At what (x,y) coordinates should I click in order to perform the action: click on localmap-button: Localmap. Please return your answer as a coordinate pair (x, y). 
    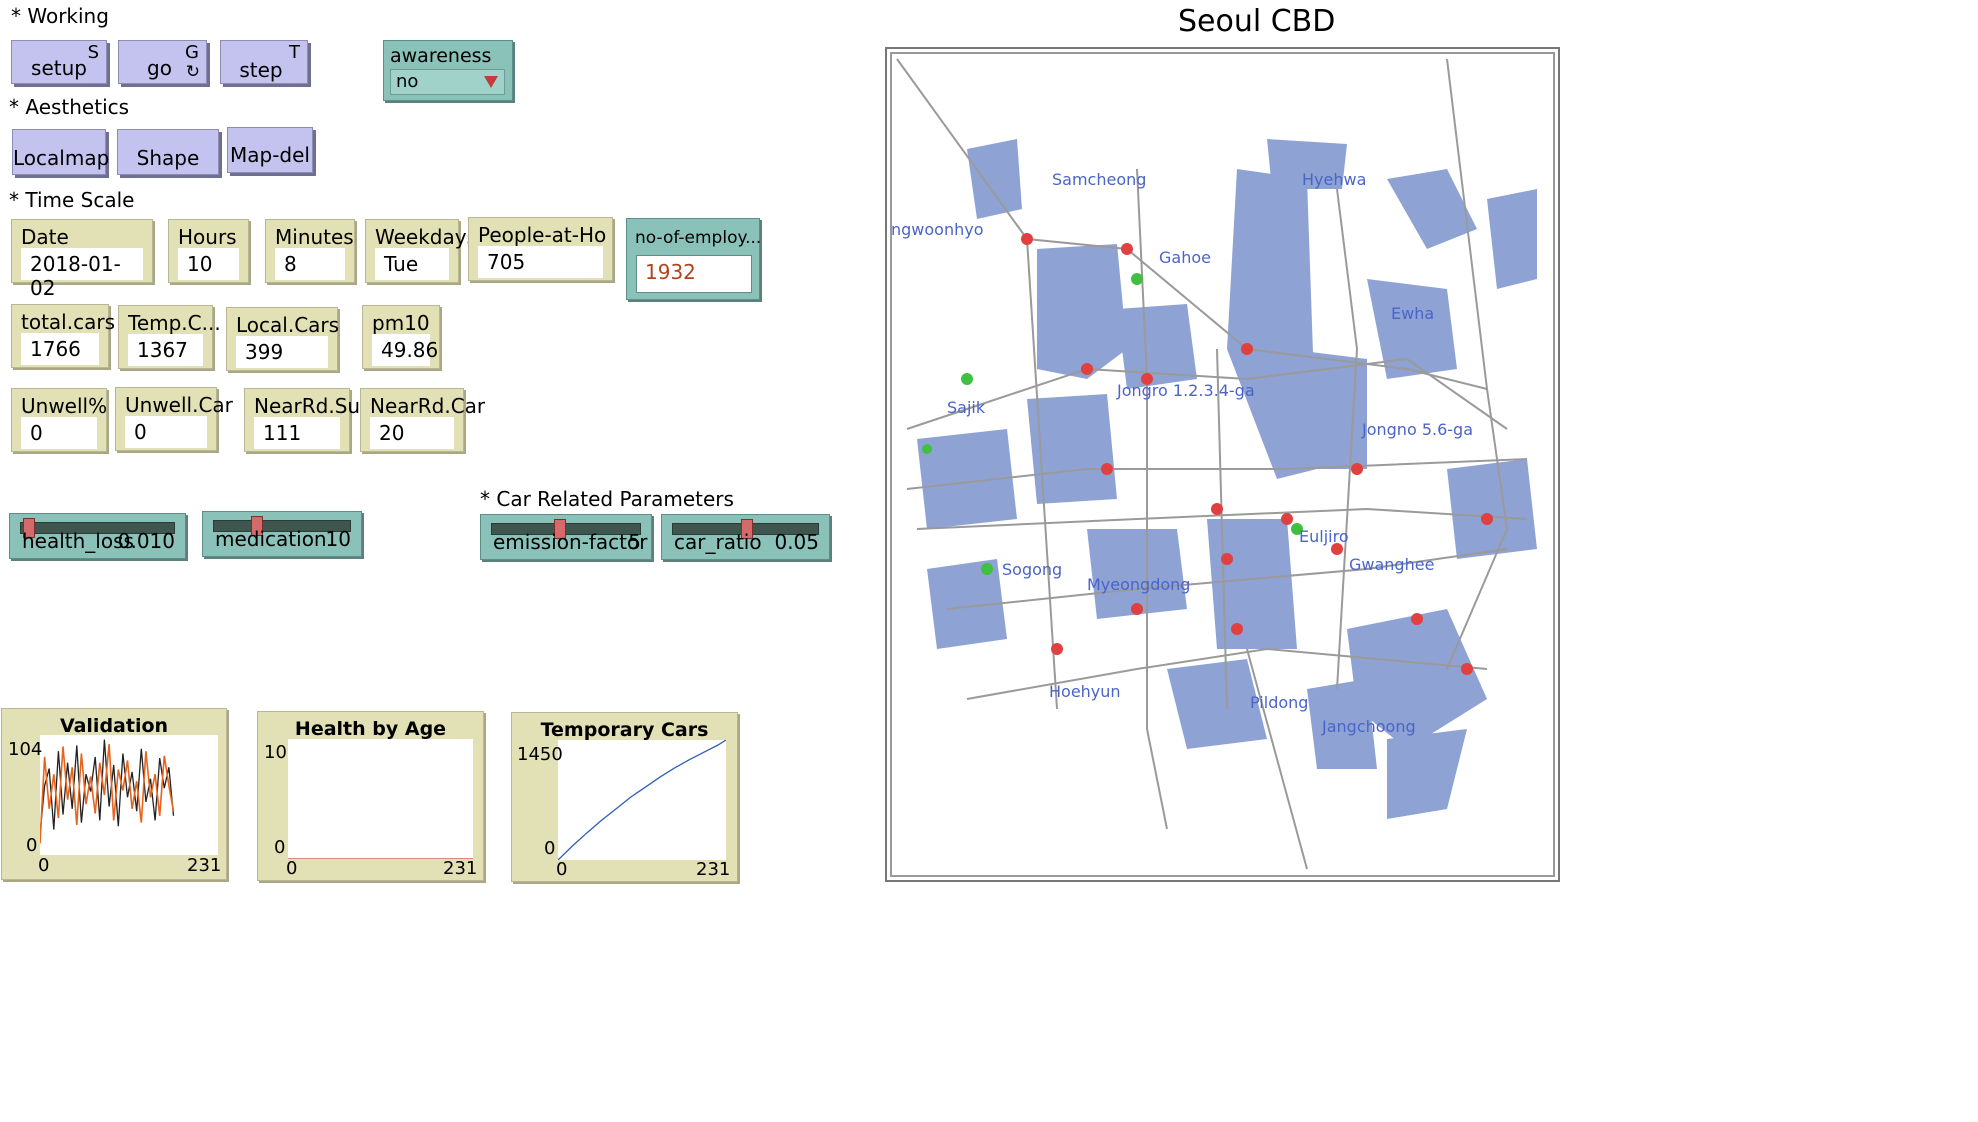
    Looking at the image, I should click on (61, 152).